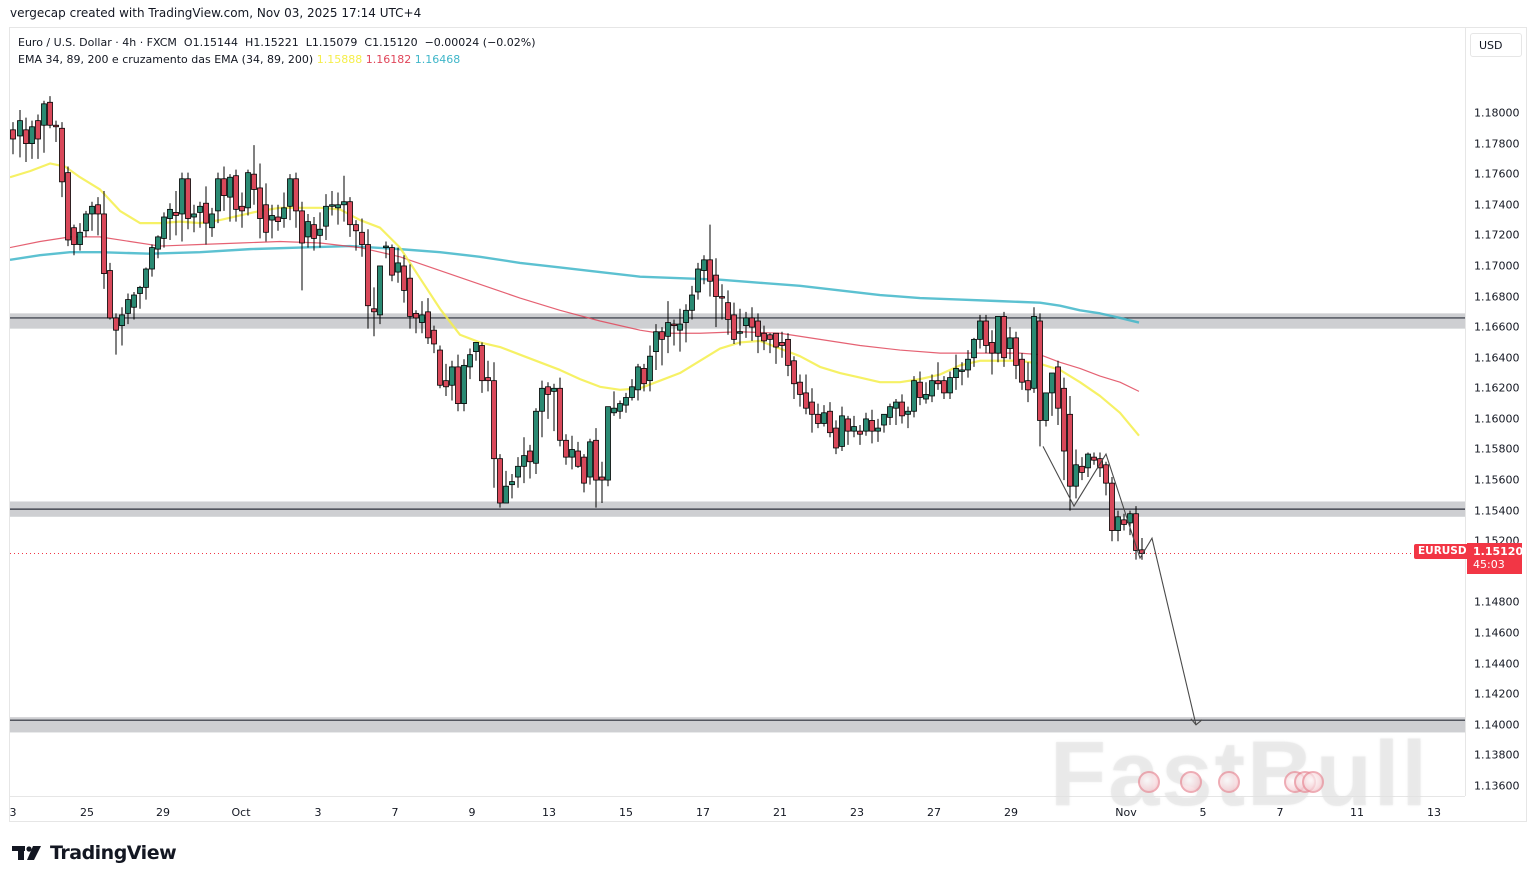 This screenshot has height=883, width=1537. I want to click on time-tick: 25, so click(87, 812).